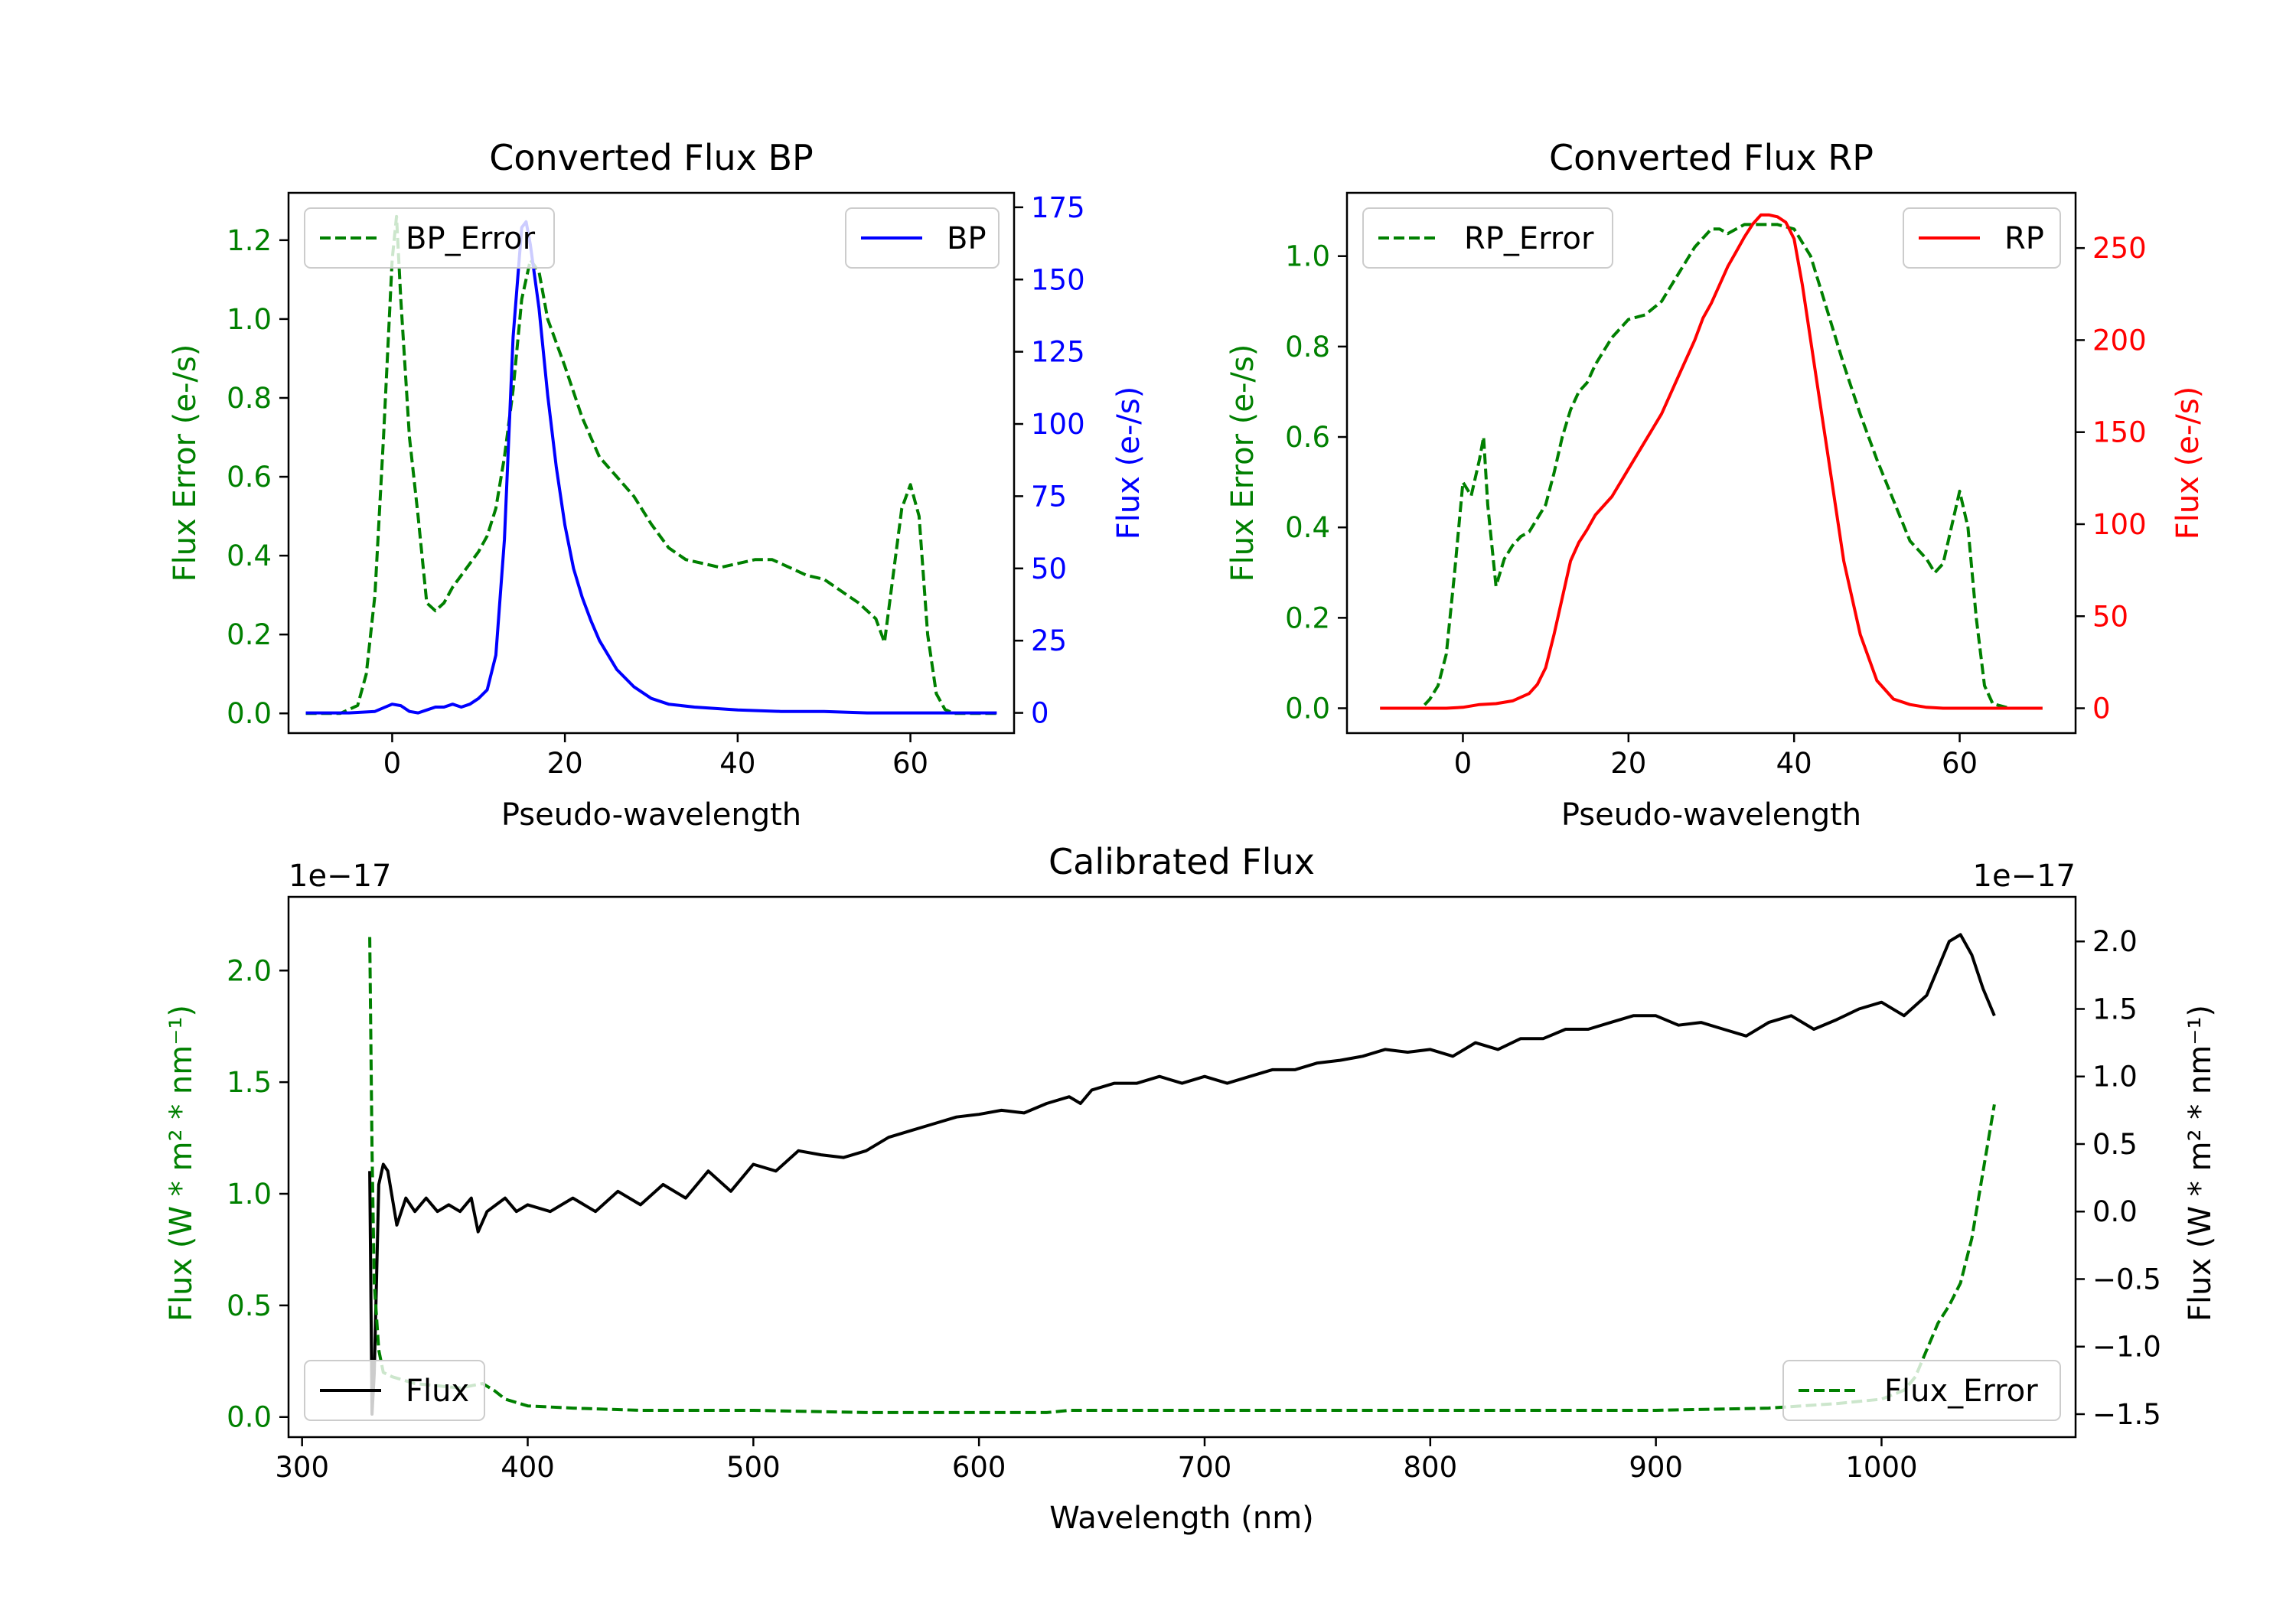 The width and height of the screenshot is (2296, 1607). Describe the element at coordinates (1307, 347) in the screenshot. I see `rp-left-tick-label: 0.8` at that location.